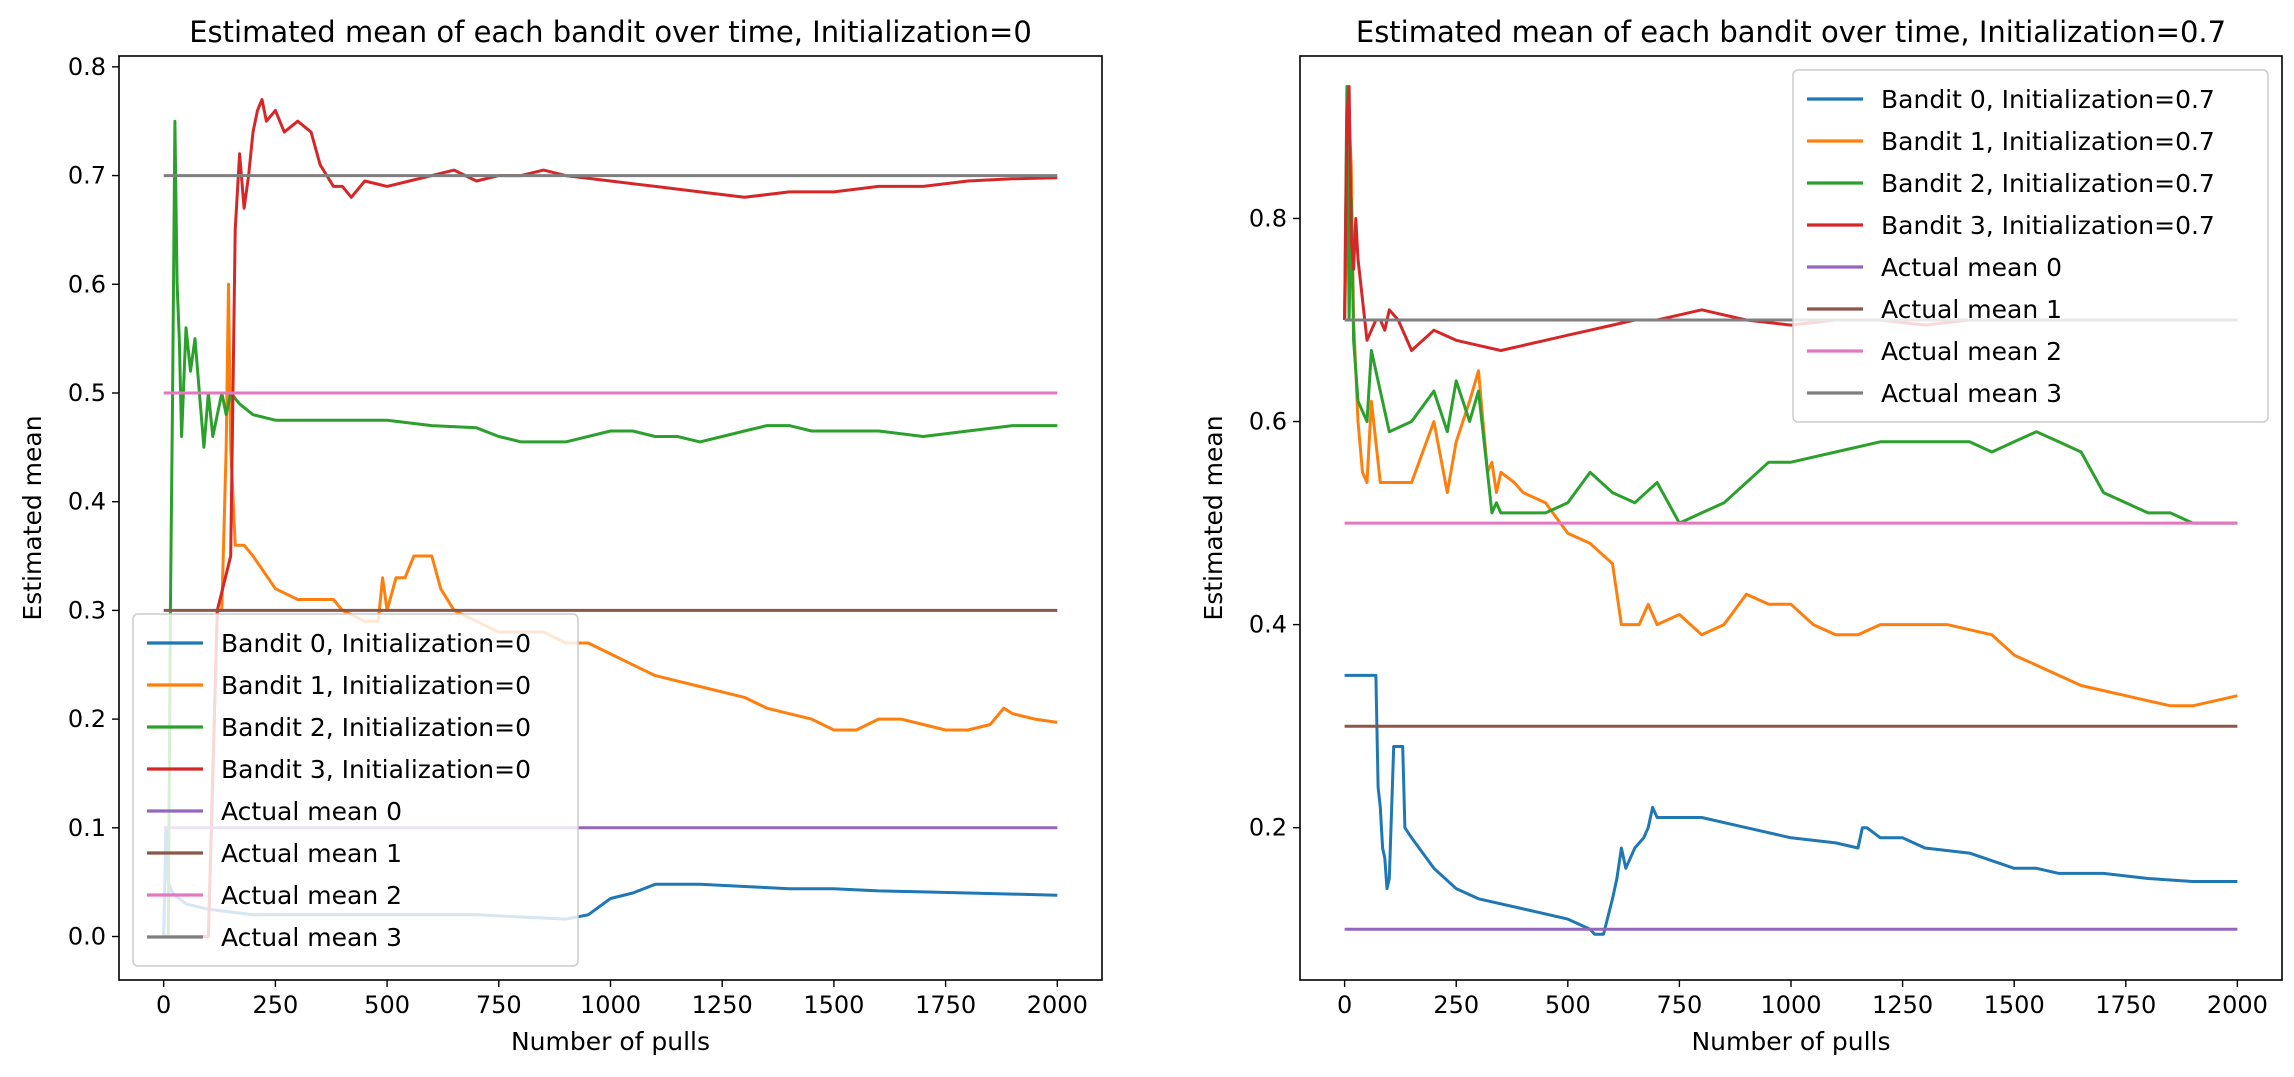  What do you see at coordinates (2048, 141) in the screenshot?
I see `legend-entry: Bandit 1, Initialization=0.7` at bounding box center [2048, 141].